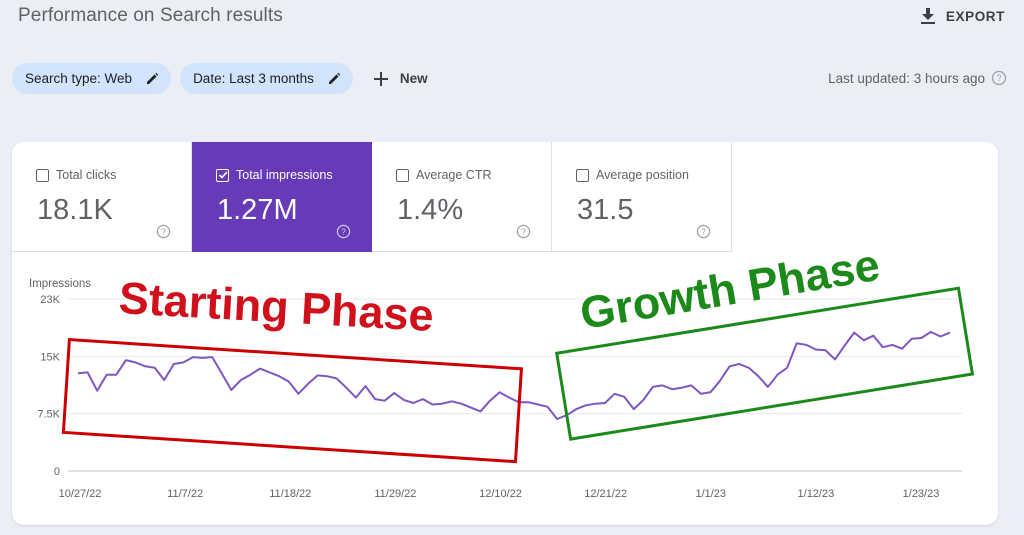 This screenshot has width=1024, height=535. I want to click on x-tick-label: 1/1/23, so click(710, 494).